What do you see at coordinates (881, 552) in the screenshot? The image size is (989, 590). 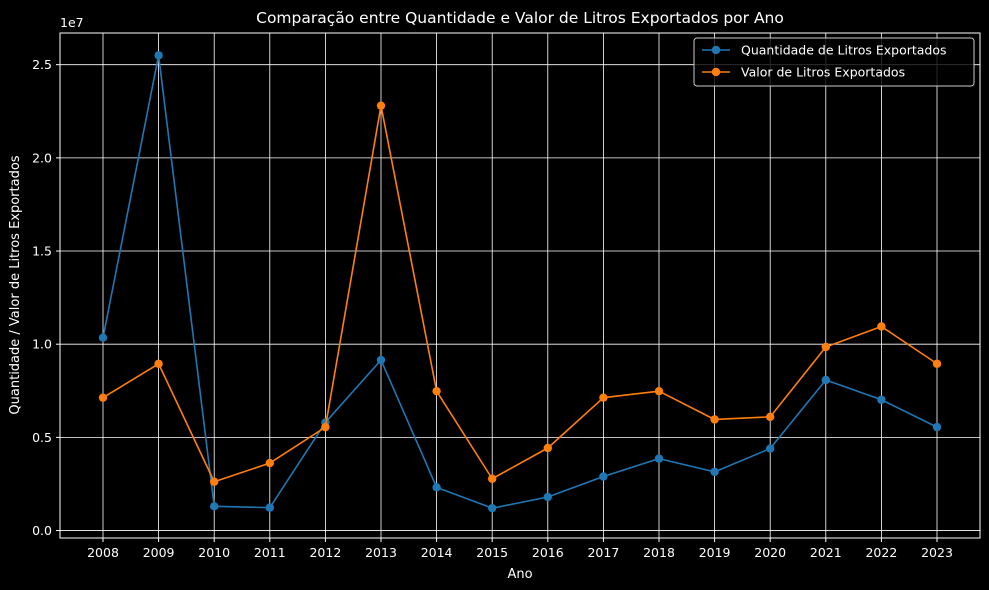 I see `x-tick-label: 2022` at bounding box center [881, 552].